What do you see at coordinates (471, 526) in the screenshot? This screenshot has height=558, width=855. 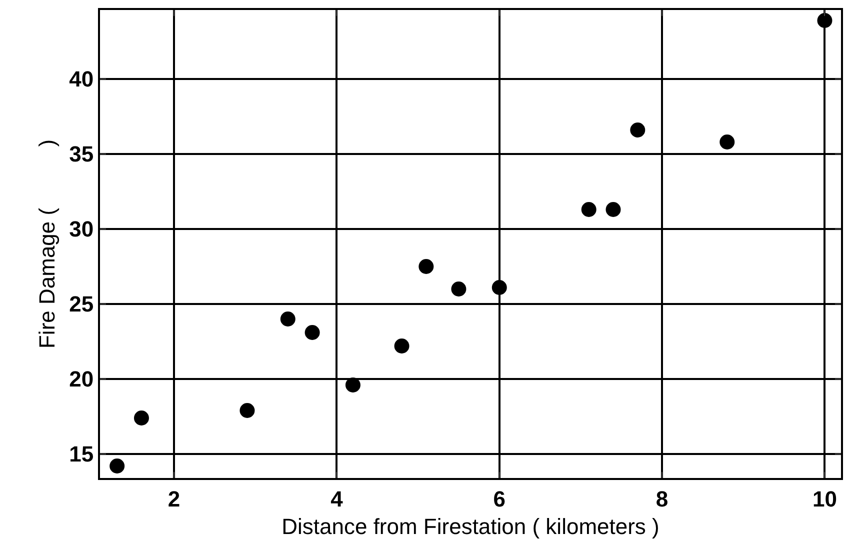 I see `x-axis-title: Distance from Firestation ( kilometers )` at bounding box center [471, 526].